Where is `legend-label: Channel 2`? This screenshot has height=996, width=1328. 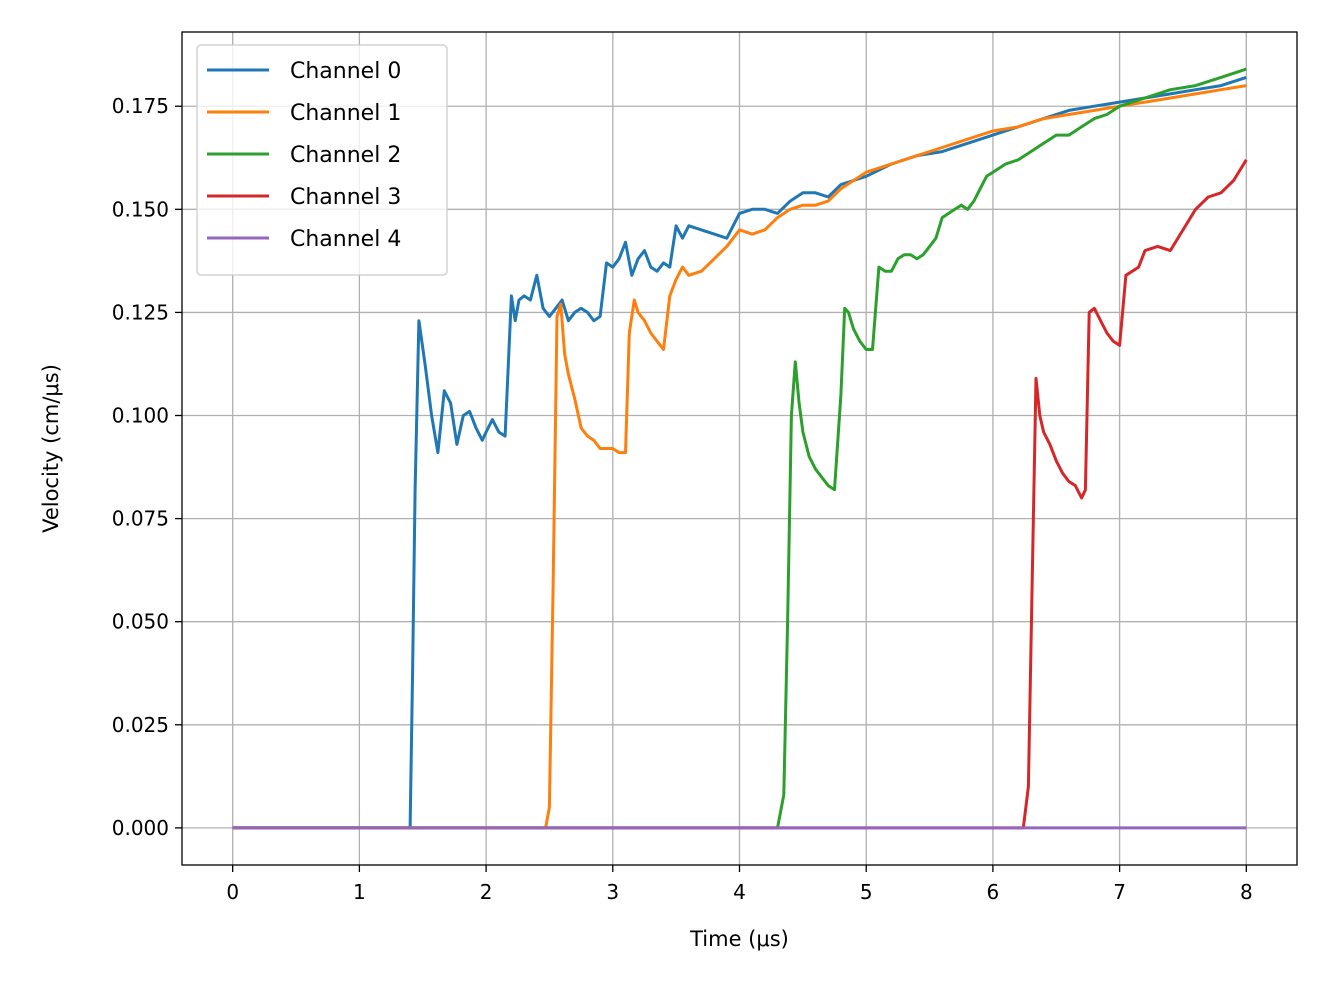 legend-label: Channel 2 is located at coordinates (345, 155).